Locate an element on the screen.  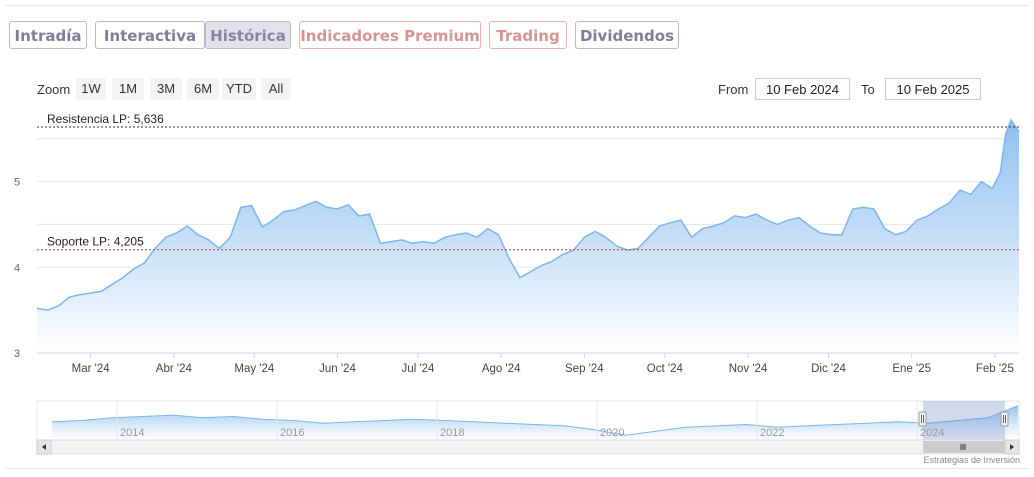
x-tick-label: Sep '24 is located at coordinates (584, 369).